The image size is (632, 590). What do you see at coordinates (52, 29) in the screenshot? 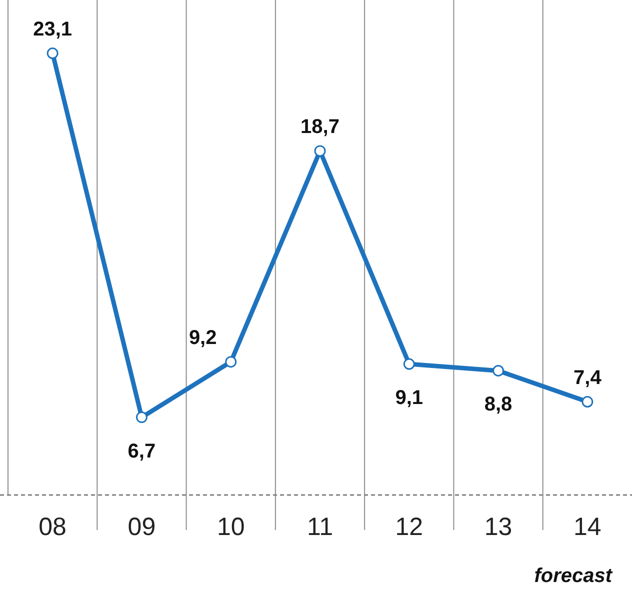
I see `data-label: 23,1` at bounding box center [52, 29].